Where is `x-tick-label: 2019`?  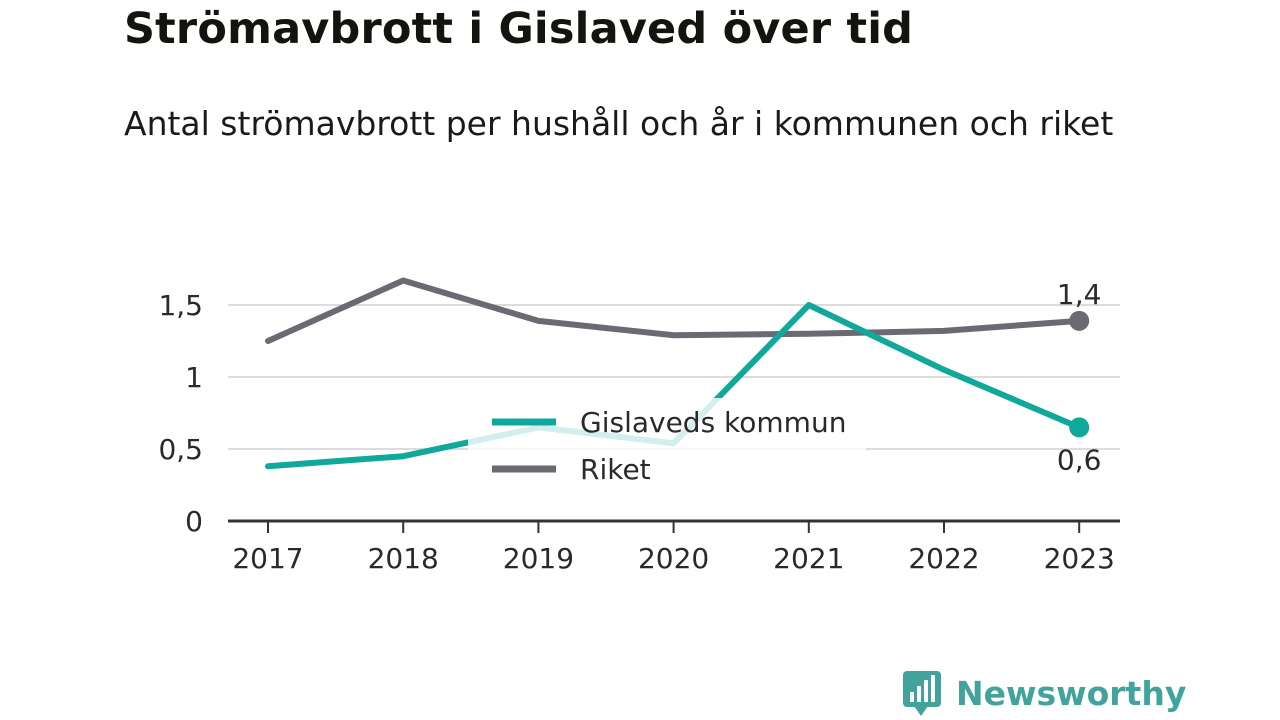
x-tick-label: 2019 is located at coordinates (538, 558).